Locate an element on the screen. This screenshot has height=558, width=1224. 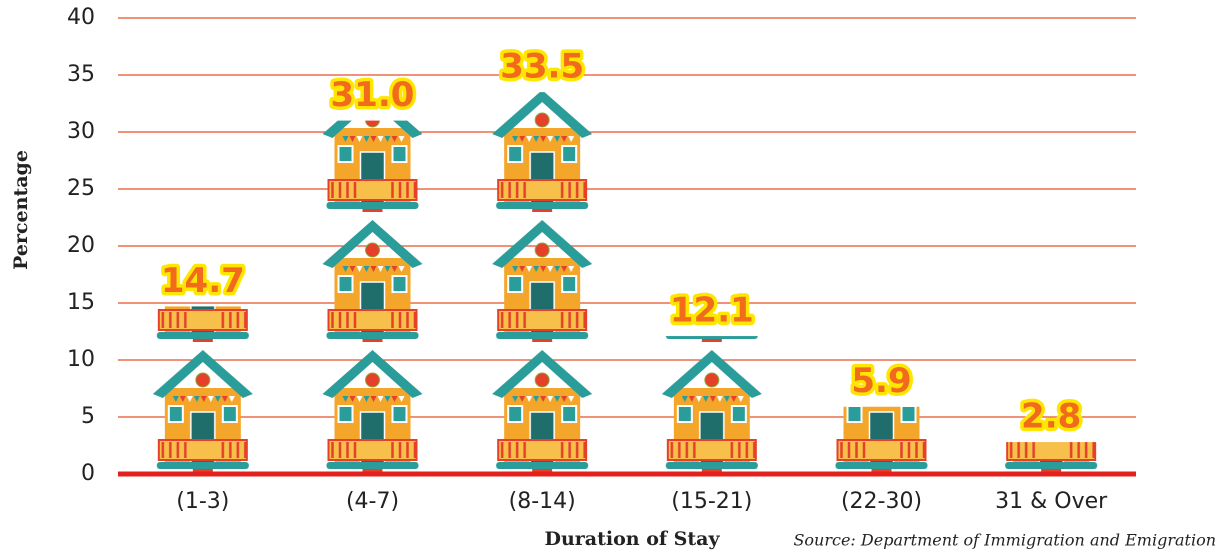
x-tick-label: (15-21) is located at coordinates (711, 501).